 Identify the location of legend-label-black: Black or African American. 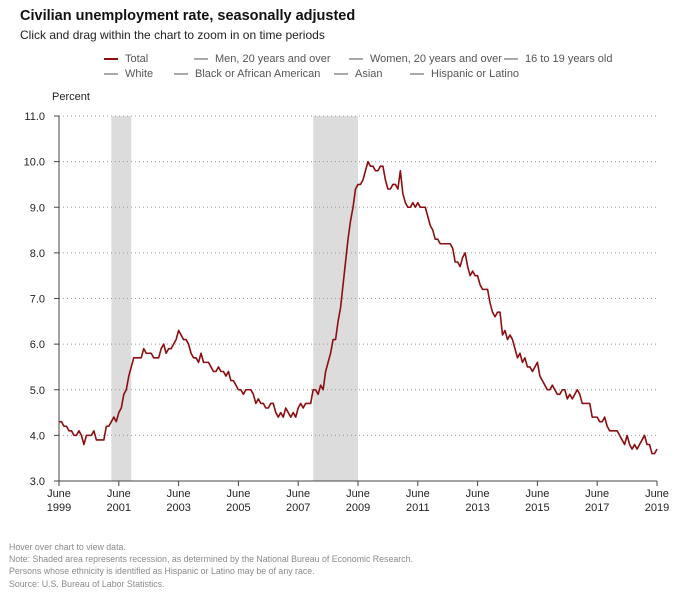
(258, 73).